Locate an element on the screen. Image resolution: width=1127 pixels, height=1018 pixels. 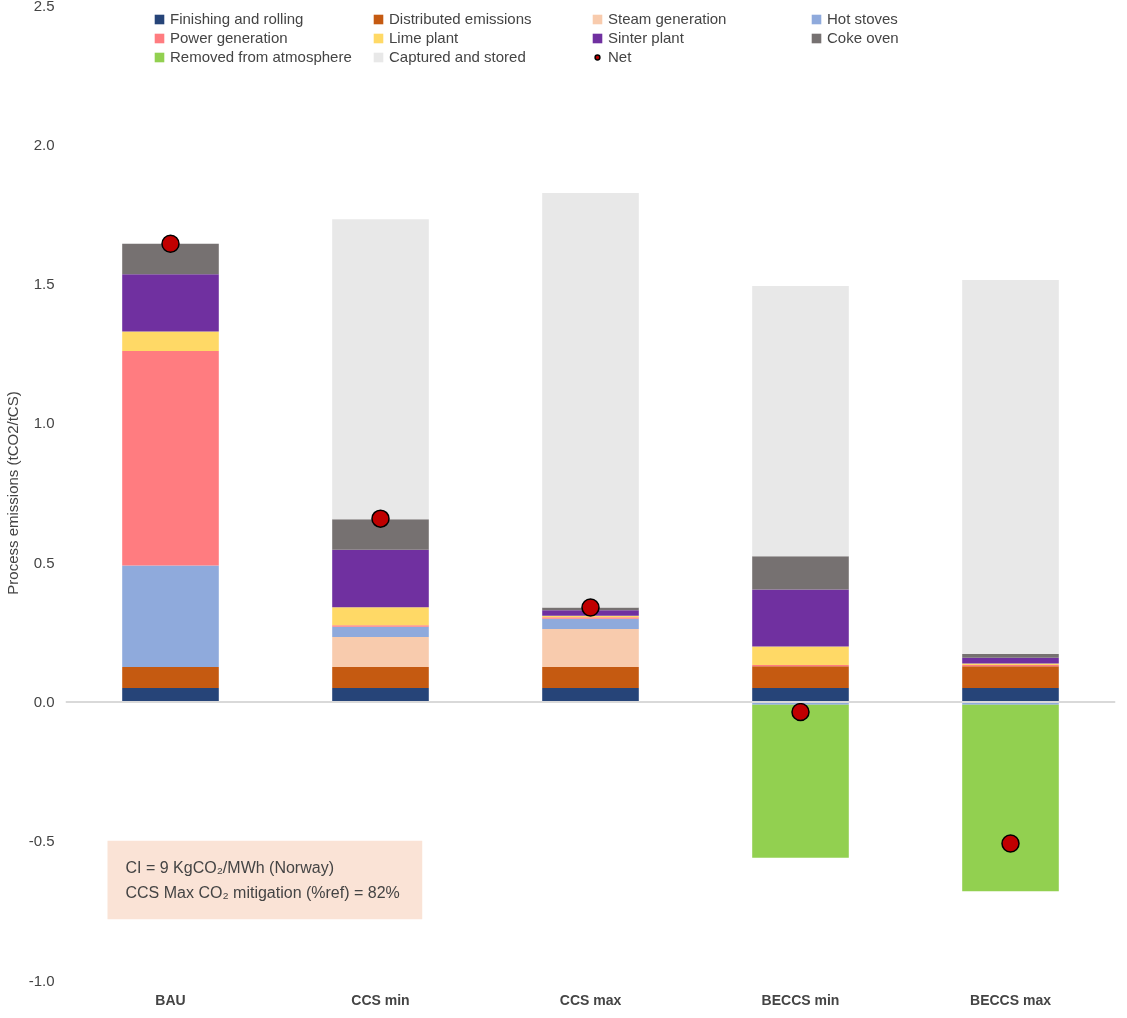
y-tick-label: 0.5 is located at coordinates (44, 562).